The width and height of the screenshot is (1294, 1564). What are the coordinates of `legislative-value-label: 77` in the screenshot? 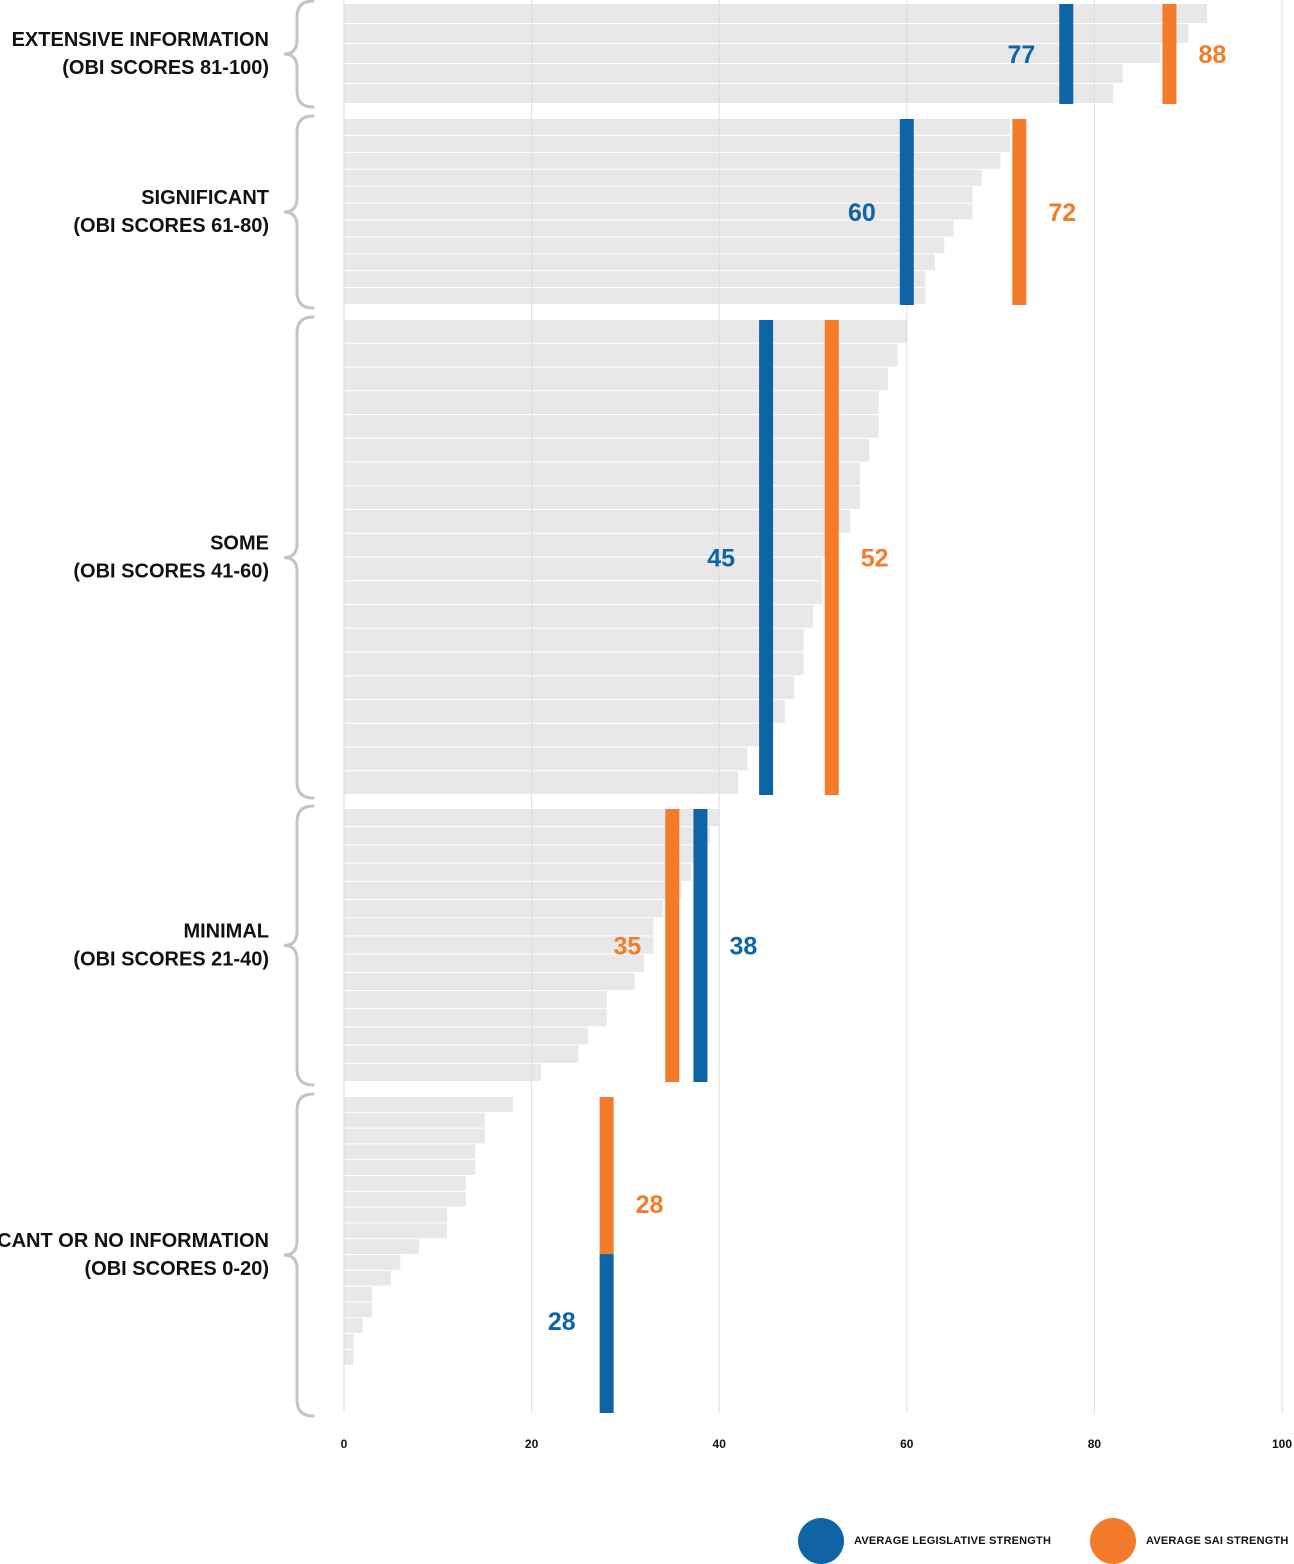 It's located at (1021, 55).